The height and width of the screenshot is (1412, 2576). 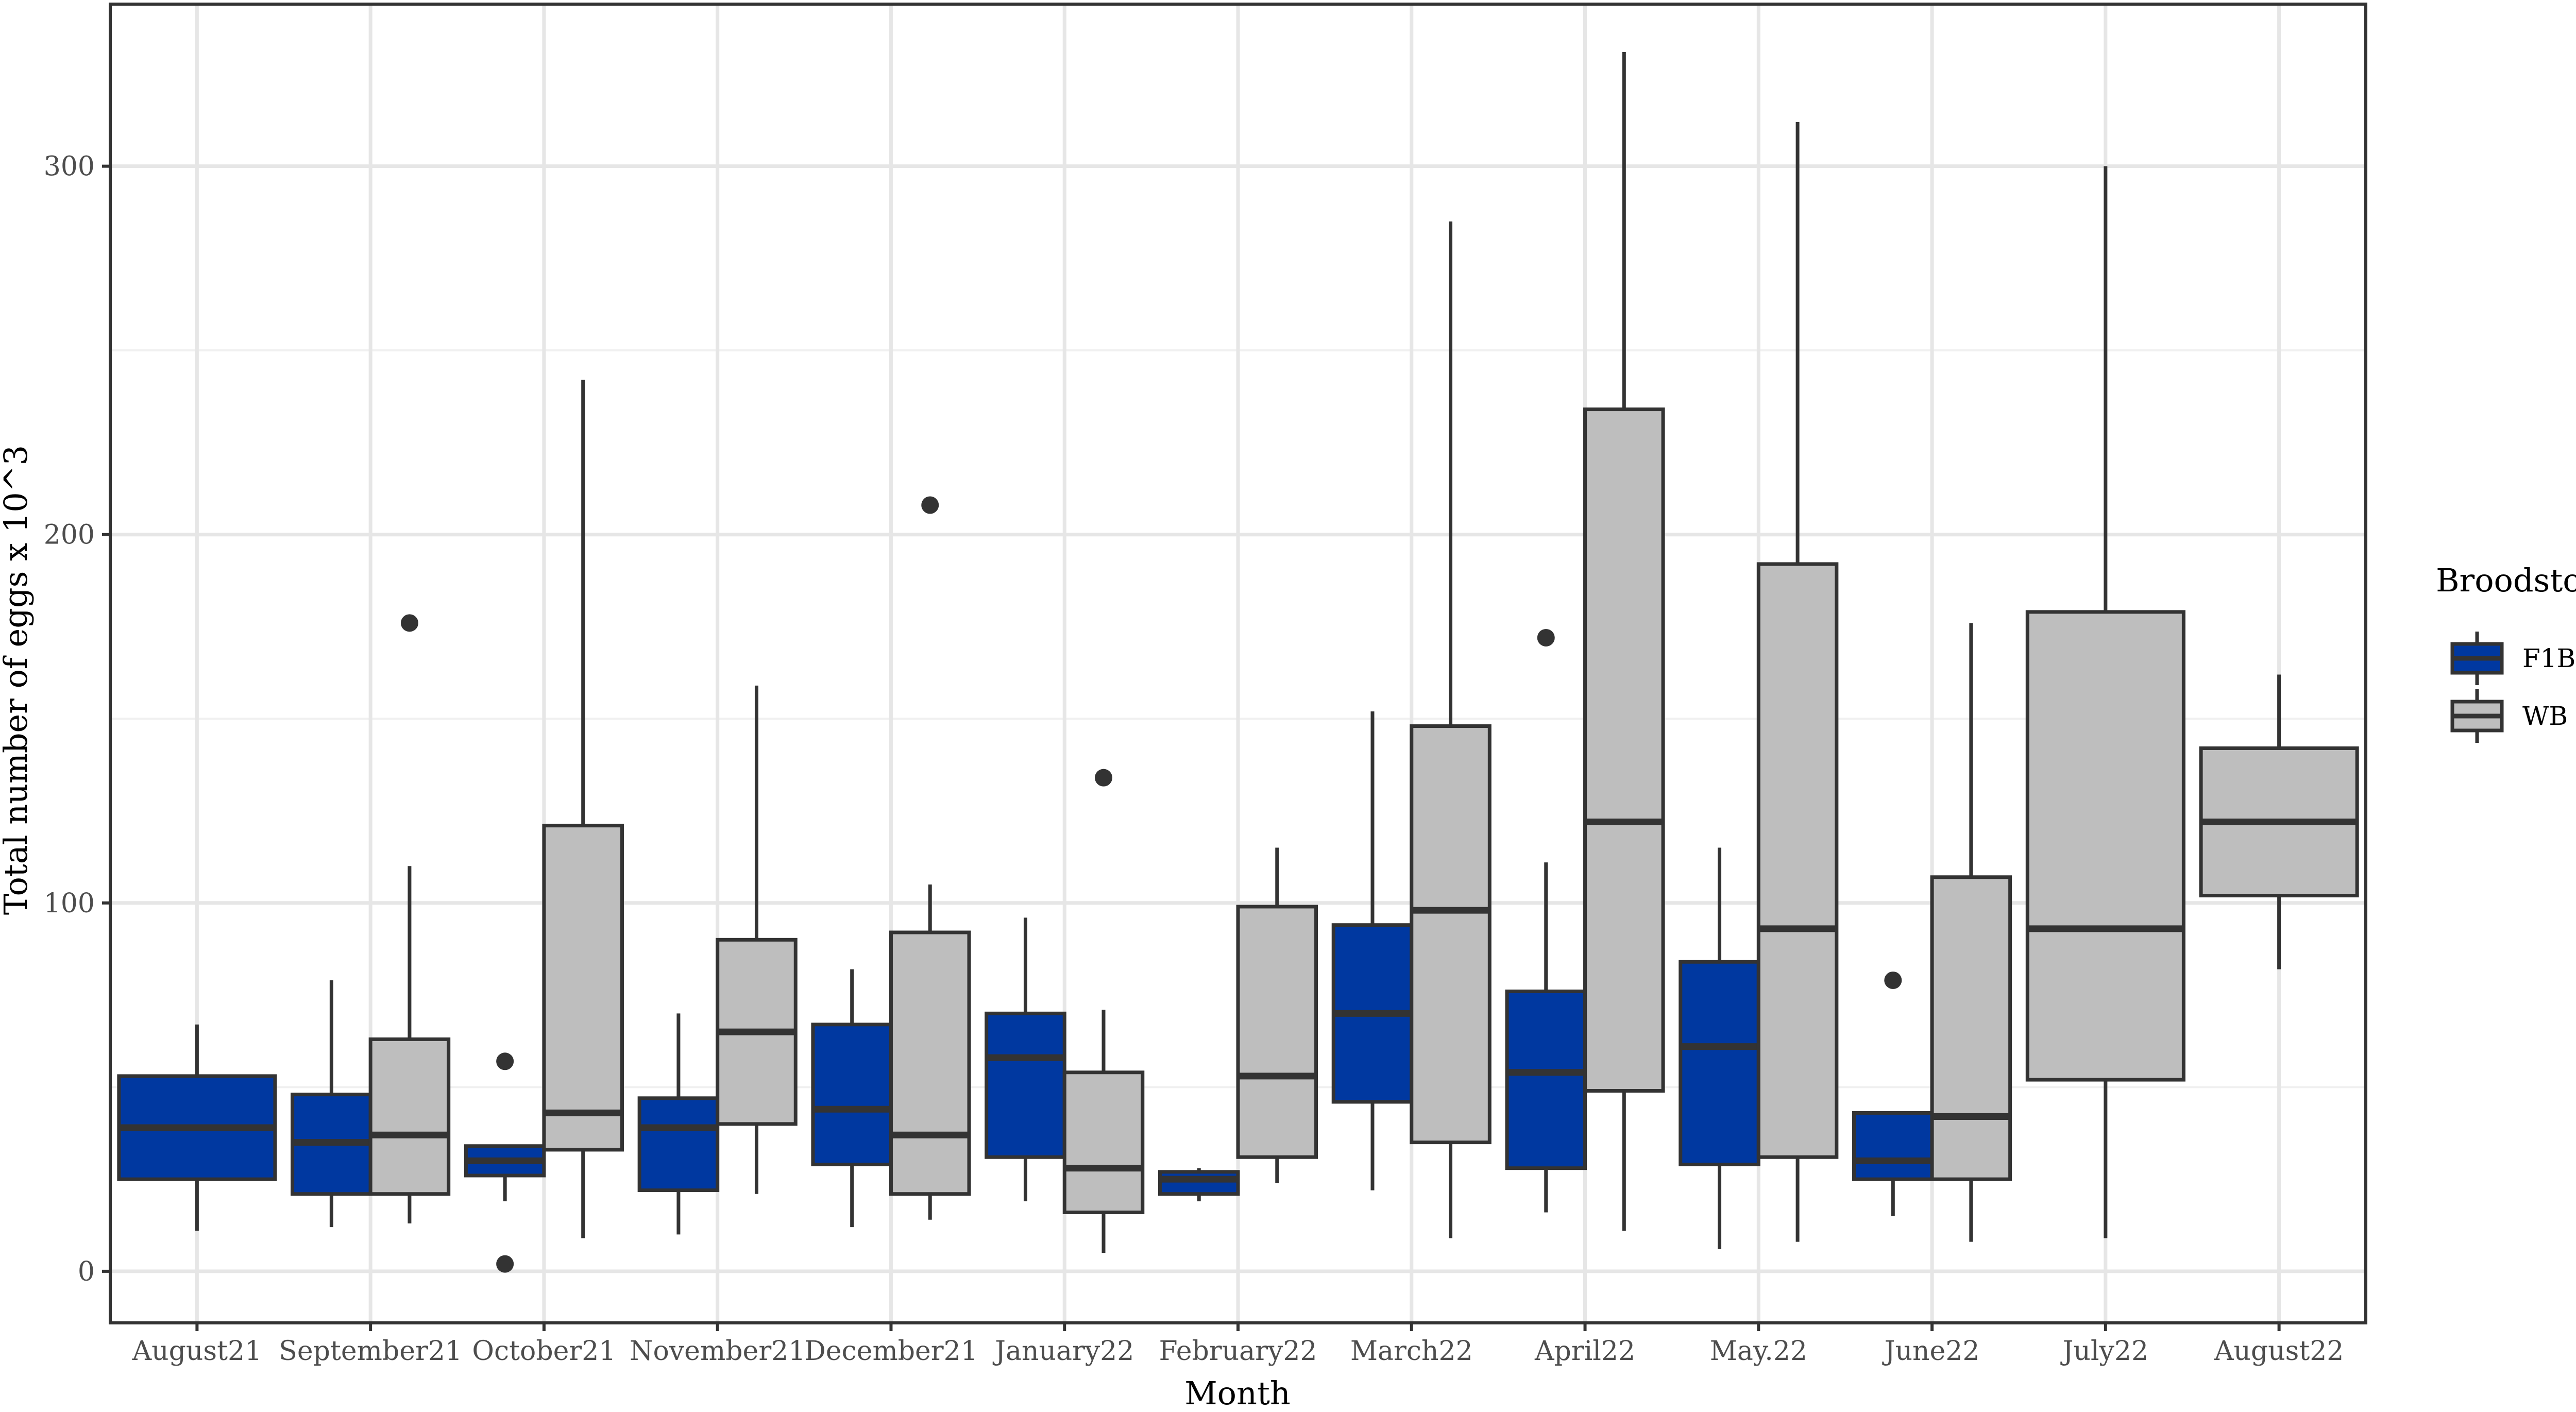 I want to click on x-tick-label: August21, so click(x=197, y=1351).